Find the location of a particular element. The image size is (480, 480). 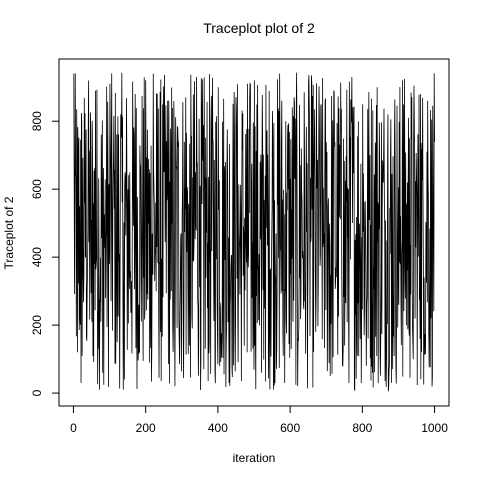

y-tick-label: 600 is located at coordinates (37, 189).